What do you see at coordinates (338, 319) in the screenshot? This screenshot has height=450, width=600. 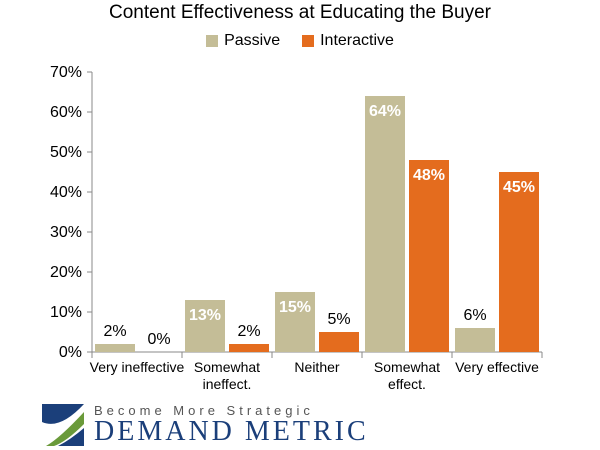 I see `data-label-interactive: 5%` at bounding box center [338, 319].